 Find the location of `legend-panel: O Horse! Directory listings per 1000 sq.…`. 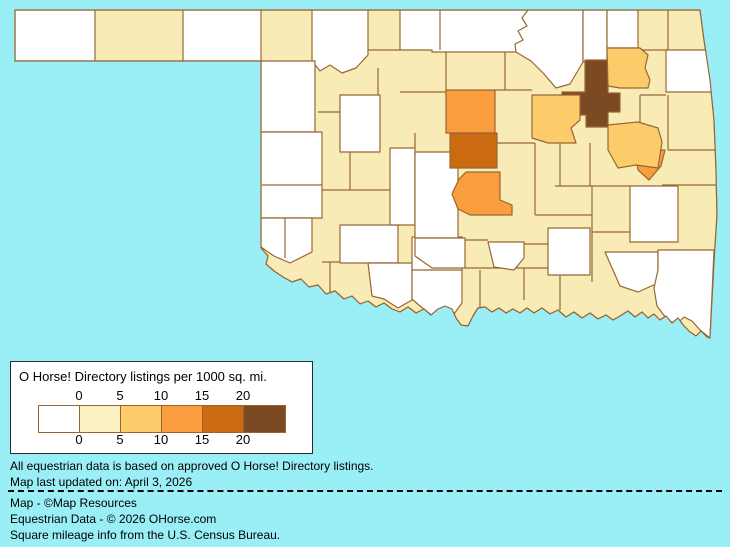

legend-panel: O Horse! Directory listings per 1000 sq.… is located at coordinates (161, 407).